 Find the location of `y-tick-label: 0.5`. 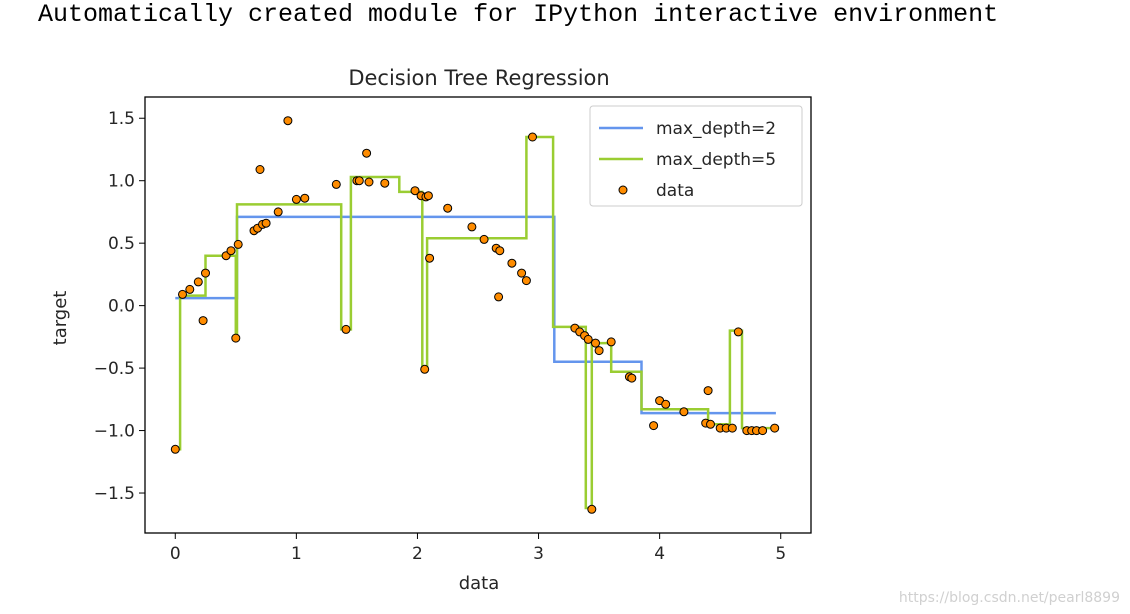

y-tick-label: 0.5 is located at coordinates (121, 244).